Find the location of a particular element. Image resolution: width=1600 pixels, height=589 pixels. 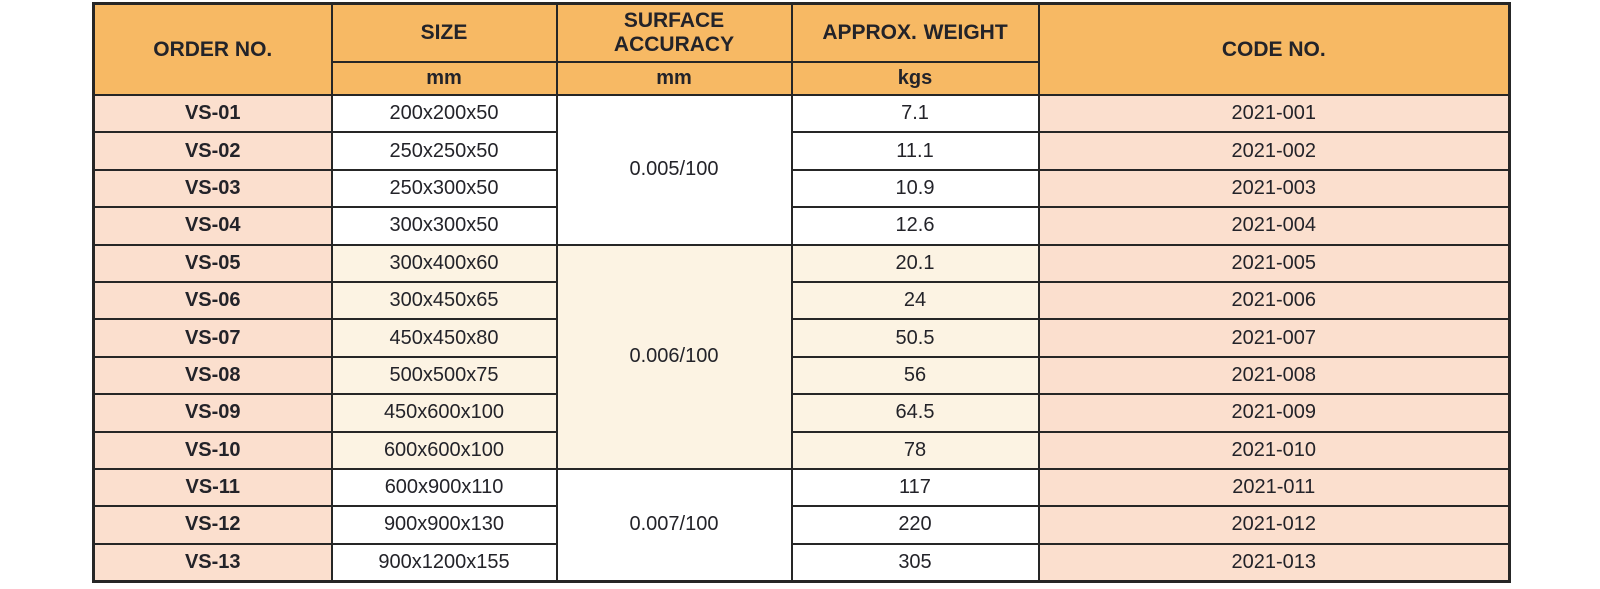

size-cell: 250x300x50 is located at coordinates (444, 188).